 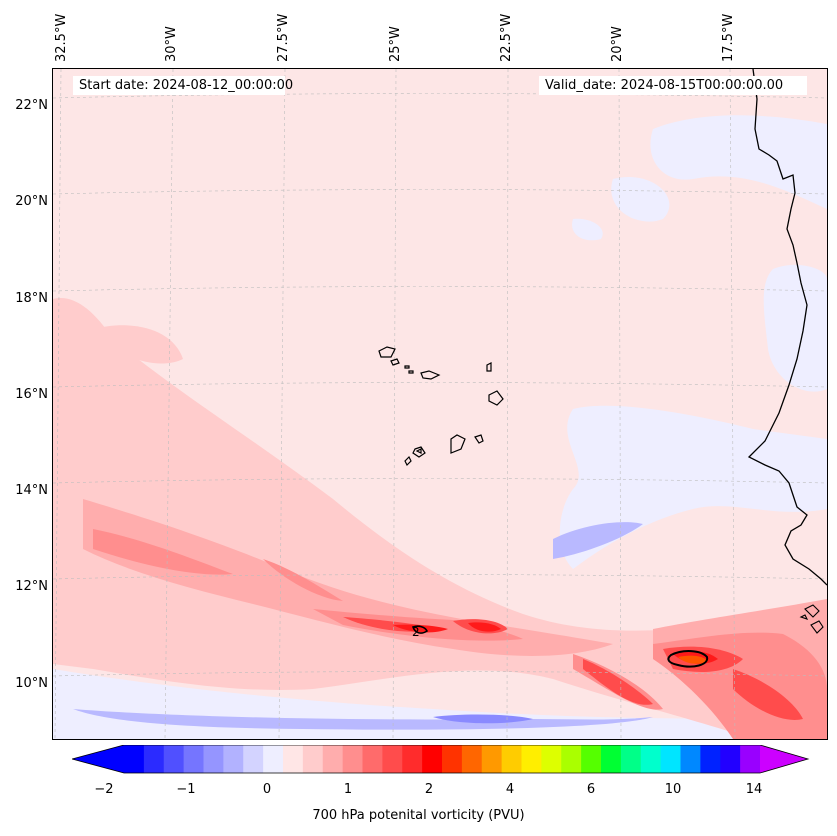 I want to click on lon-label-30w: 30°W, so click(x=171, y=44).